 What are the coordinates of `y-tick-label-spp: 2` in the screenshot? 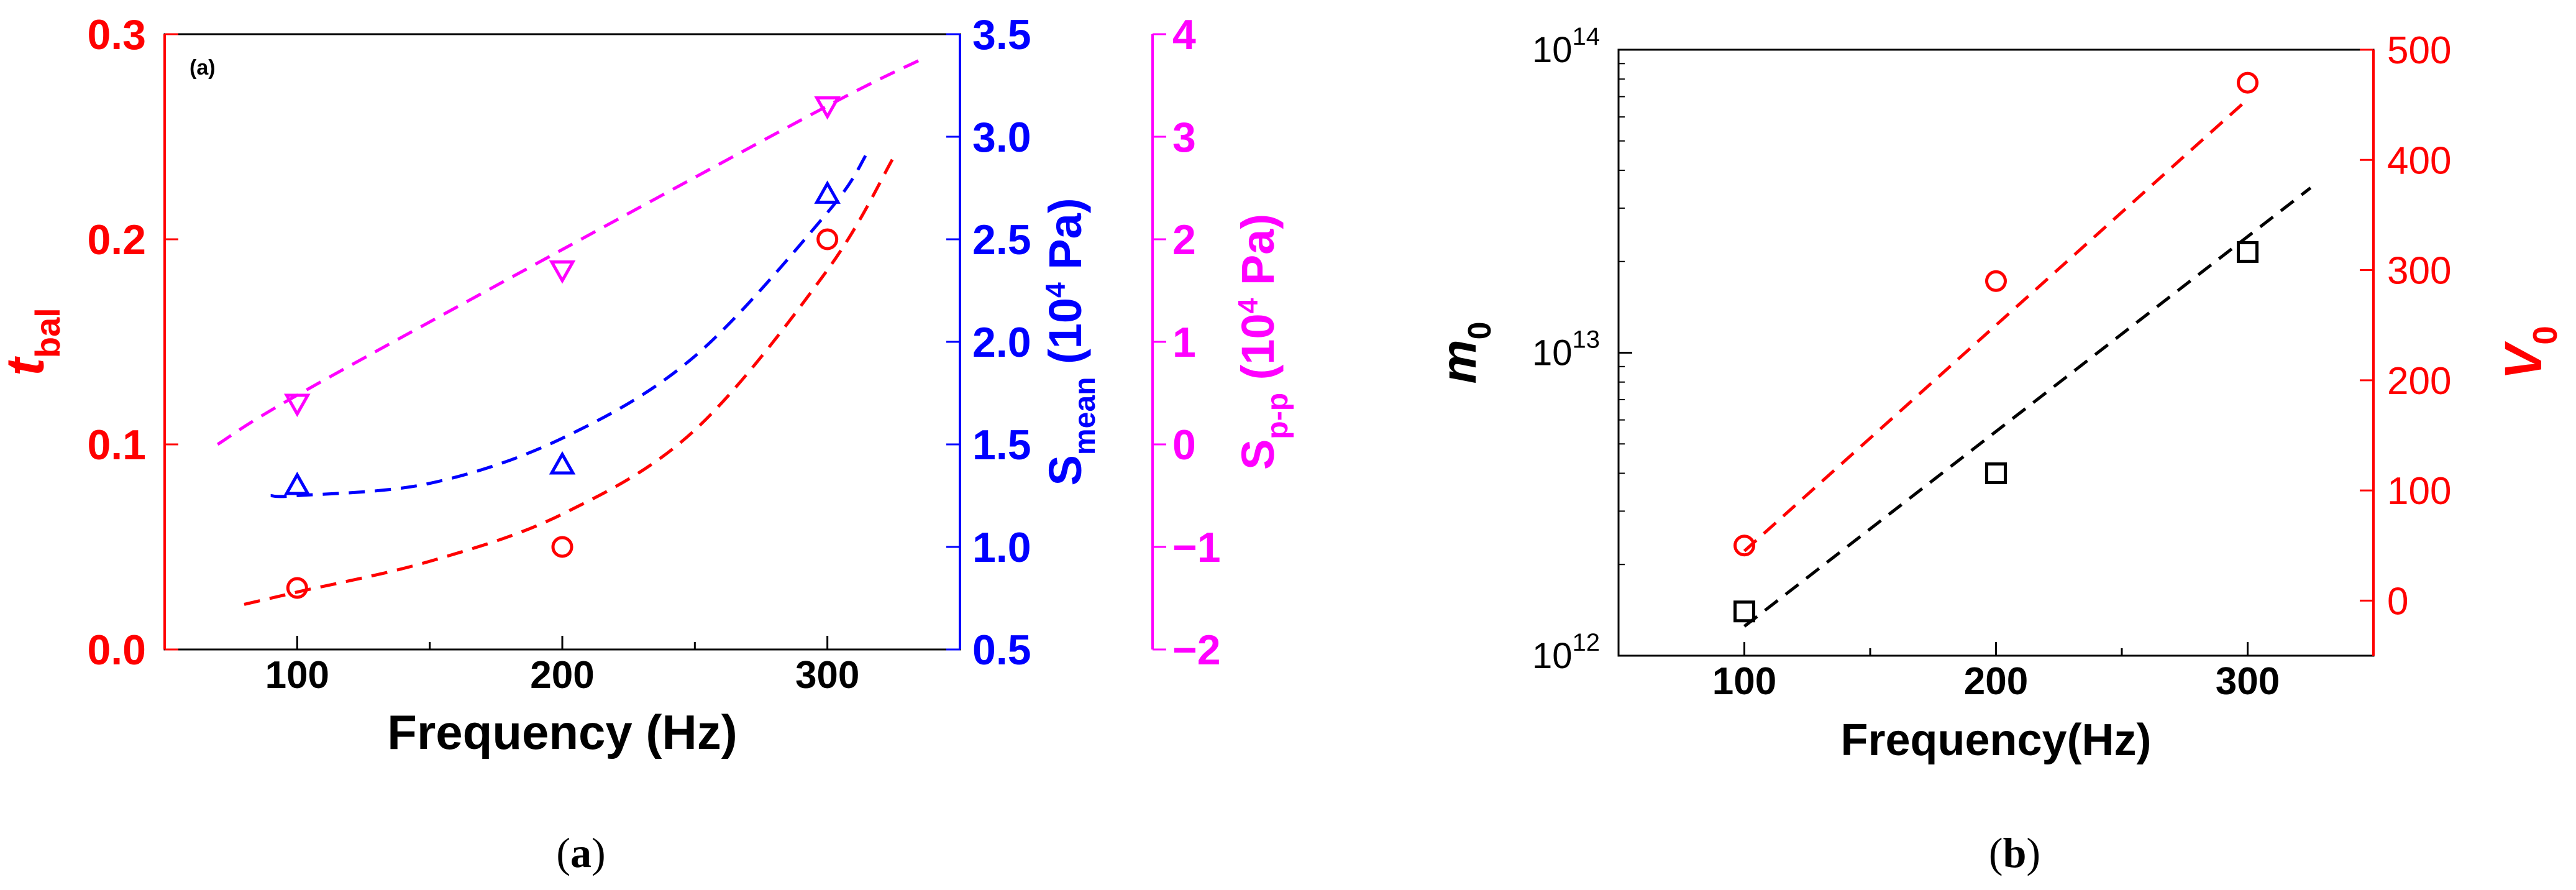 It's located at (1184, 240).